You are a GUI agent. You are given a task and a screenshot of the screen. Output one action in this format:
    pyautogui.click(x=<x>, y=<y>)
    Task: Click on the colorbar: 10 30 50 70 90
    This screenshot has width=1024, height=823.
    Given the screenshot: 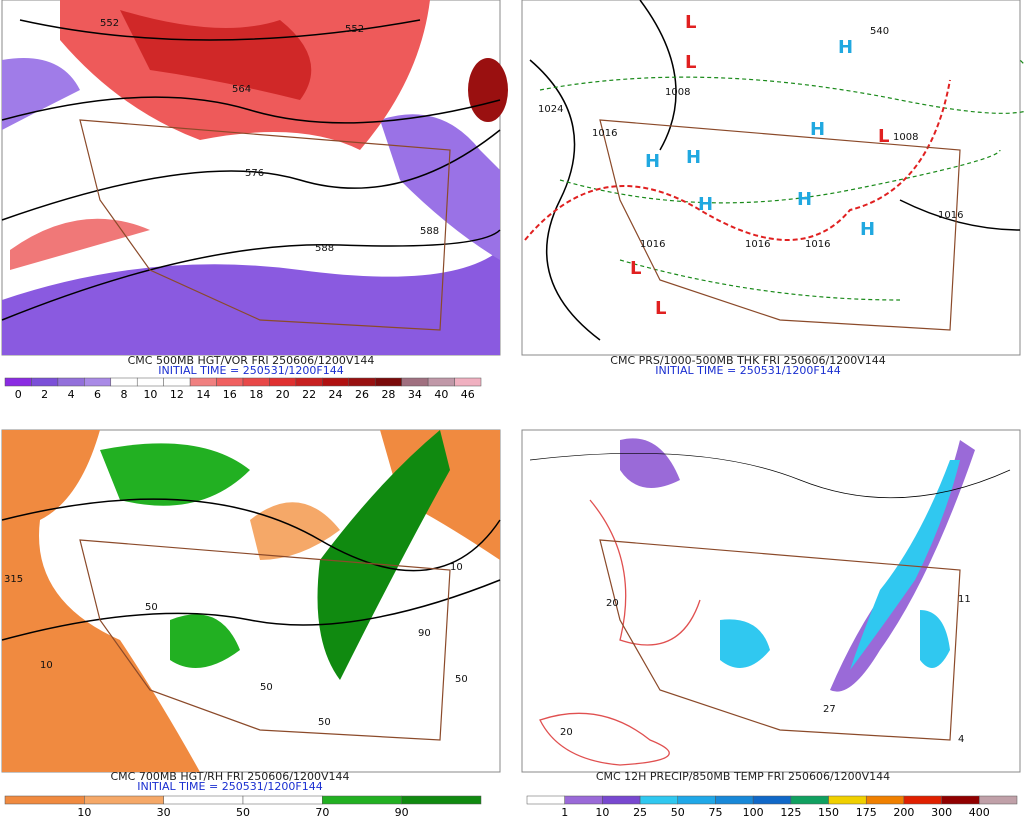 What is the action you would take?
    pyautogui.click(x=243, y=807)
    